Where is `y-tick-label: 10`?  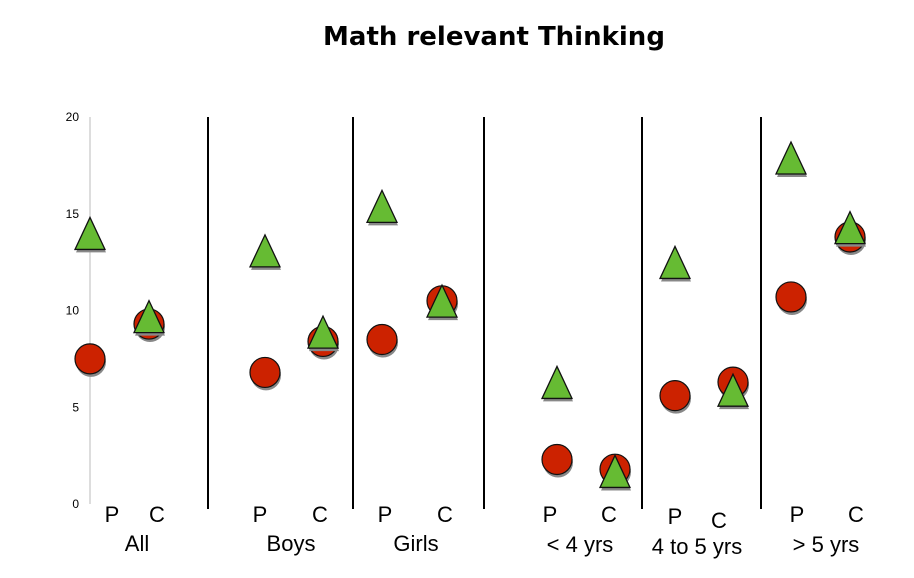 y-tick-label: 10 is located at coordinates (73, 311).